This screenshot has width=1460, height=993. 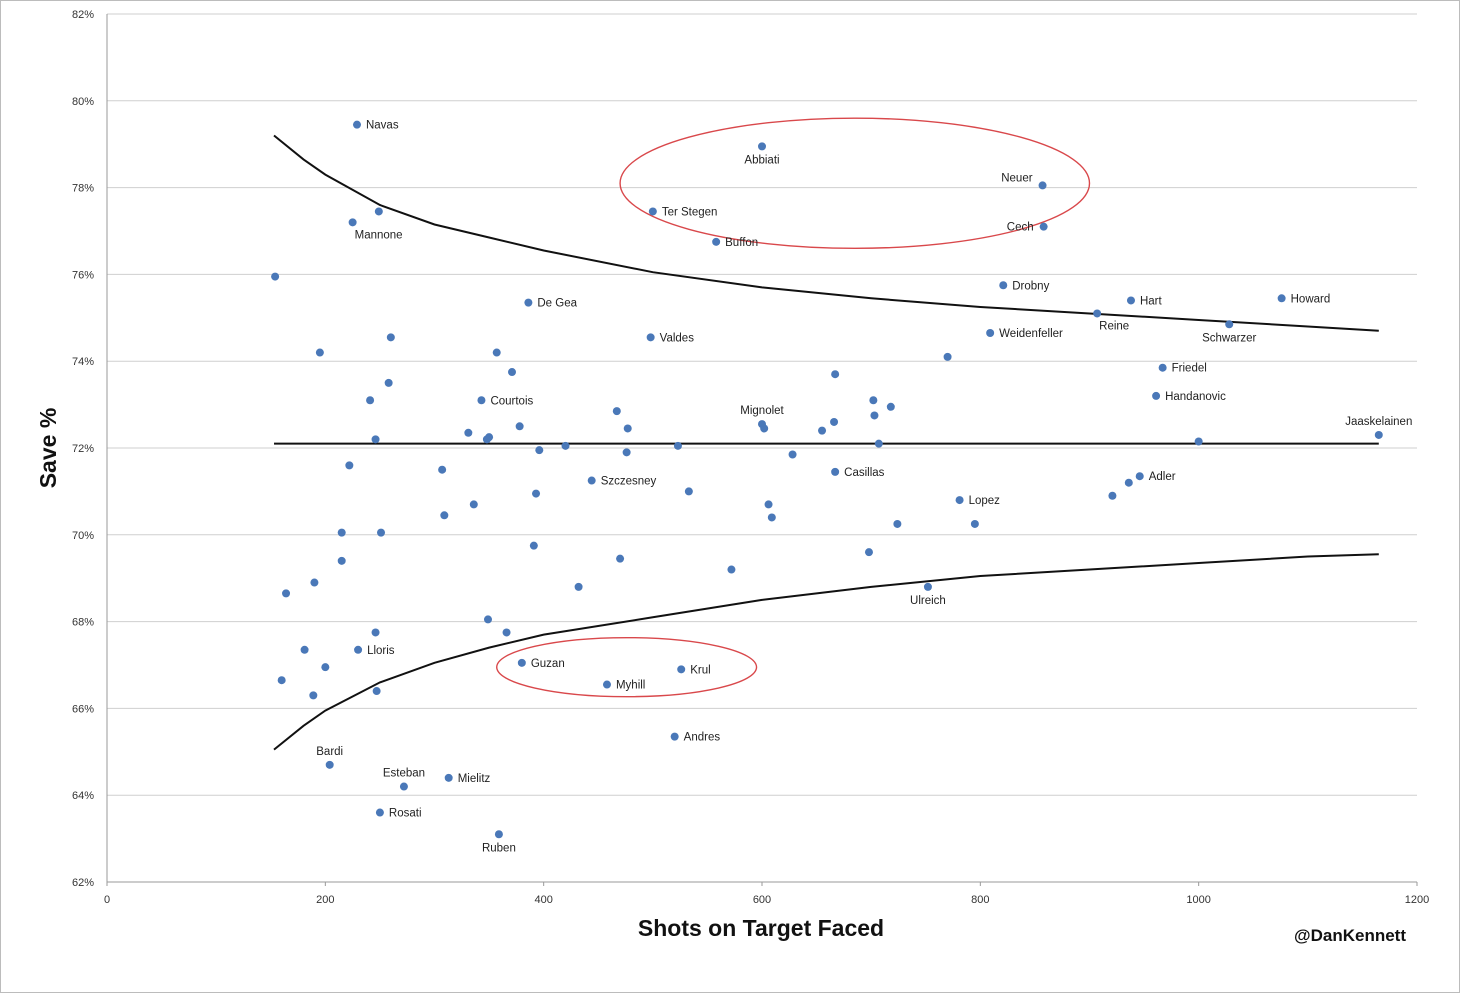 I want to click on y-tick-label: 82%, so click(x=83, y=15).